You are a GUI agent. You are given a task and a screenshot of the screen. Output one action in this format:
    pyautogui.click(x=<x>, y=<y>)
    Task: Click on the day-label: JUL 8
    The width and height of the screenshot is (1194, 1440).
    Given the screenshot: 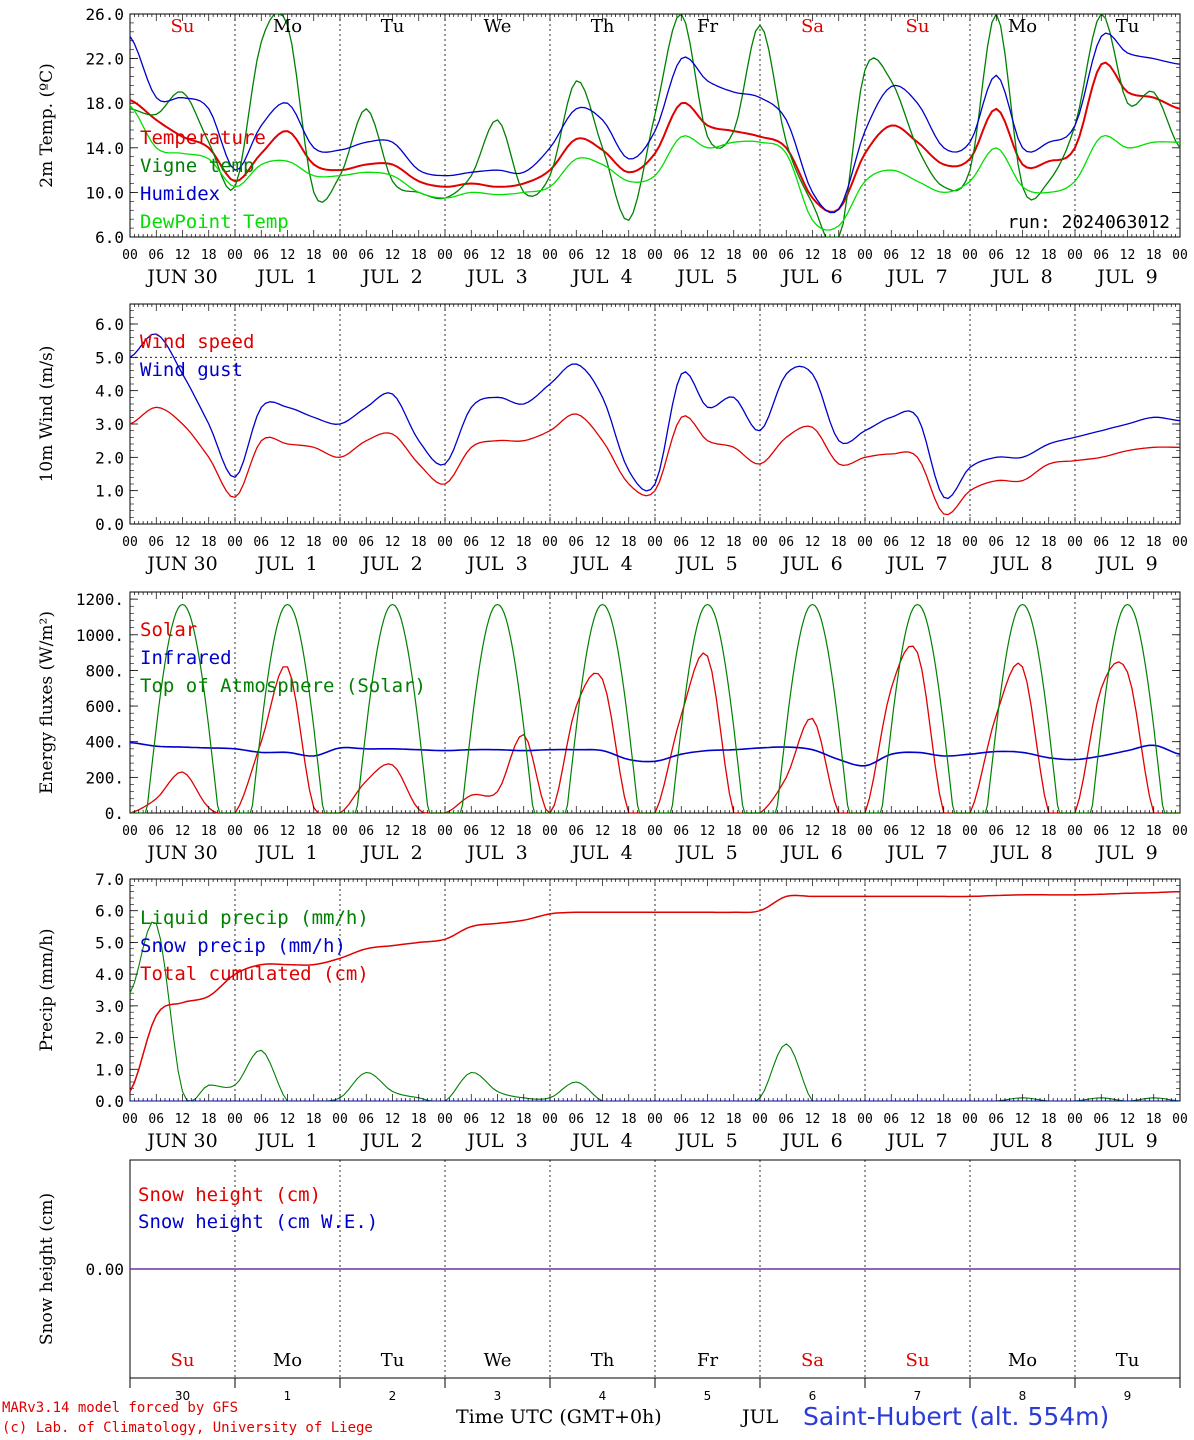 What is the action you would take?
    pyautogui.click(x=1021, y=853)
    